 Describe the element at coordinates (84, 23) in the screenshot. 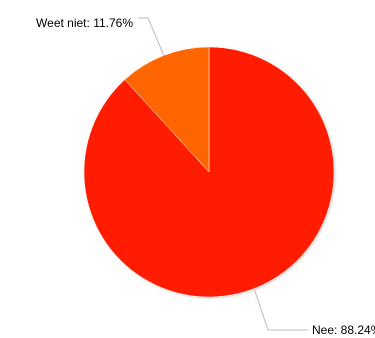

I see `data-label-weet-niet: Weet niet: 11.76%` at that location.